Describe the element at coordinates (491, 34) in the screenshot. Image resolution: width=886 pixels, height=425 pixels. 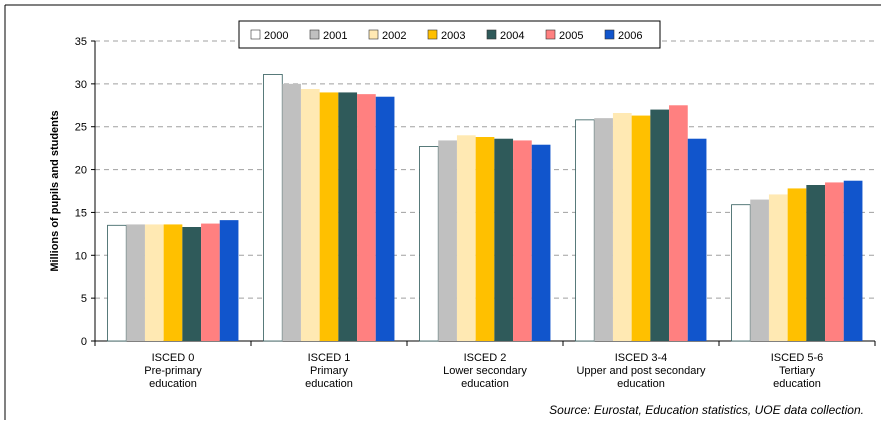
I see `legend-swatch-2004` at that location.